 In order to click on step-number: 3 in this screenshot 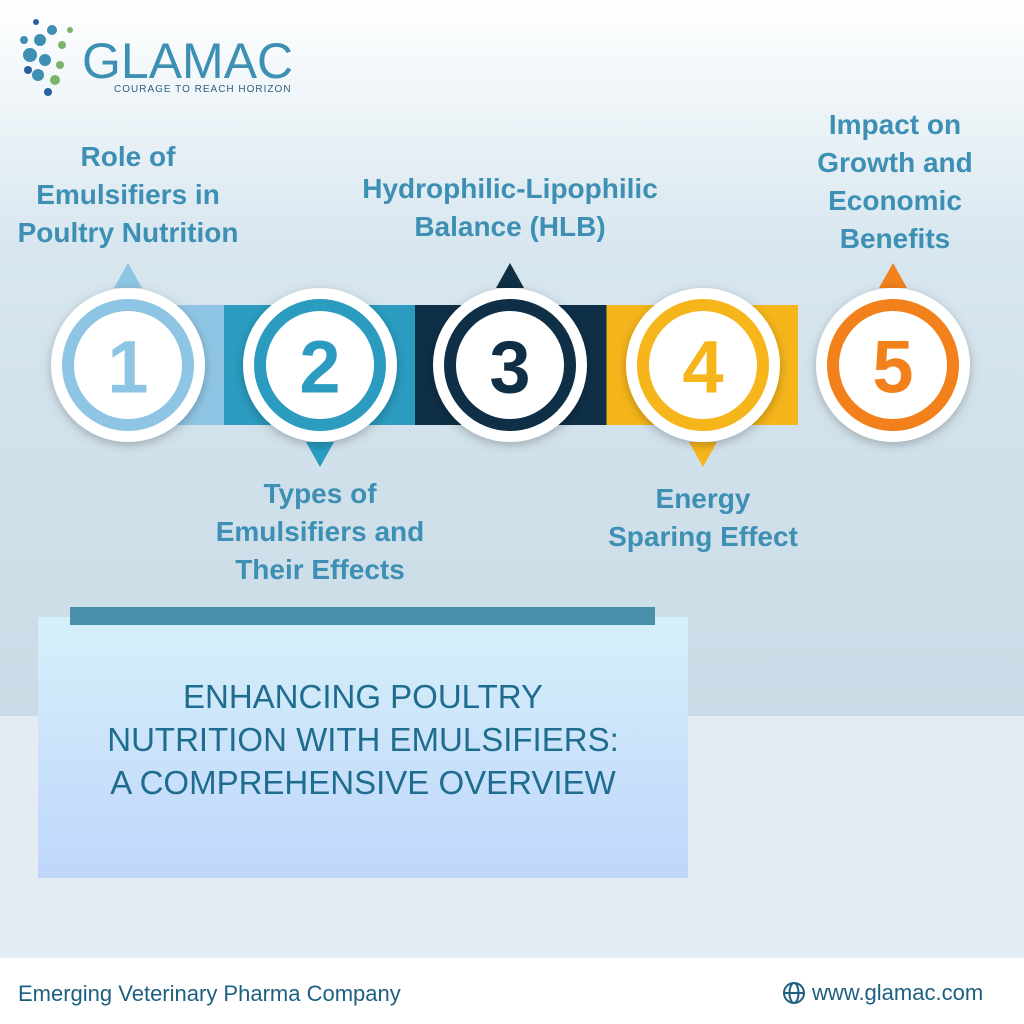, I will do `click(509, 367)`.